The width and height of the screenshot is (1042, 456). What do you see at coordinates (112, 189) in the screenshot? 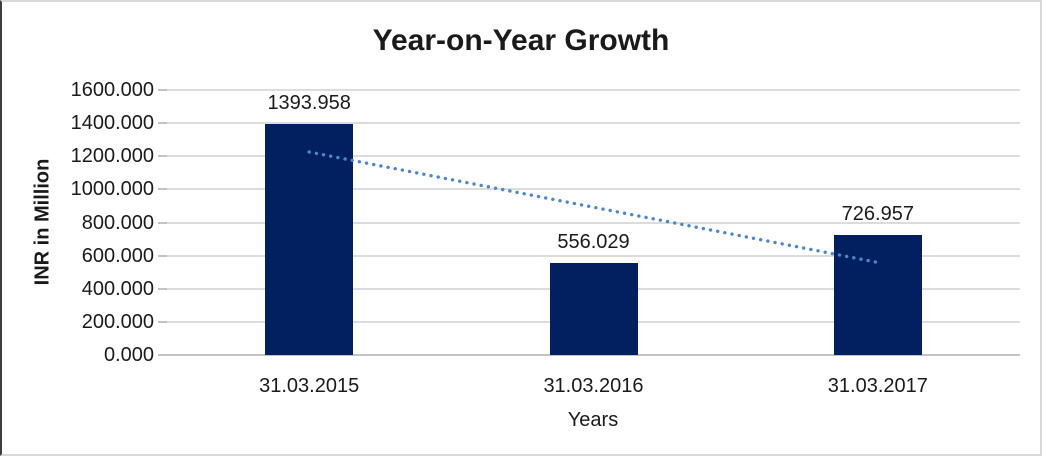
I see `y-tick-label: 1000.000` at bounding box center [112, 189].